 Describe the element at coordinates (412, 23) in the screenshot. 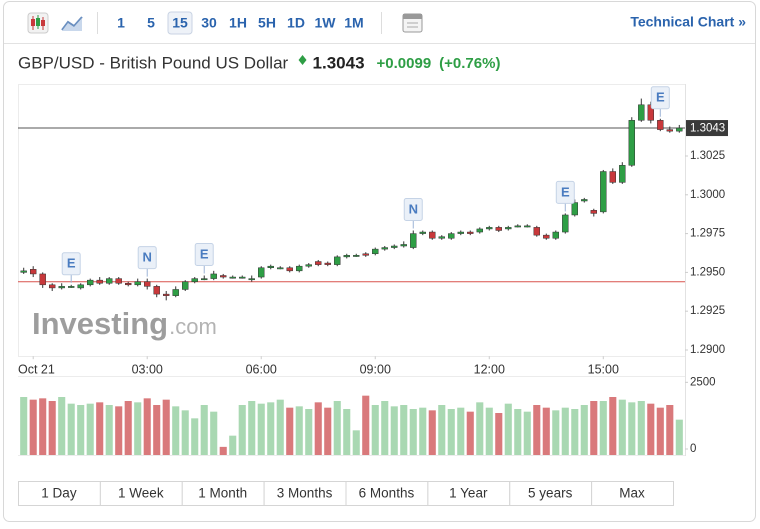

I see `calendar-icon` at that location.